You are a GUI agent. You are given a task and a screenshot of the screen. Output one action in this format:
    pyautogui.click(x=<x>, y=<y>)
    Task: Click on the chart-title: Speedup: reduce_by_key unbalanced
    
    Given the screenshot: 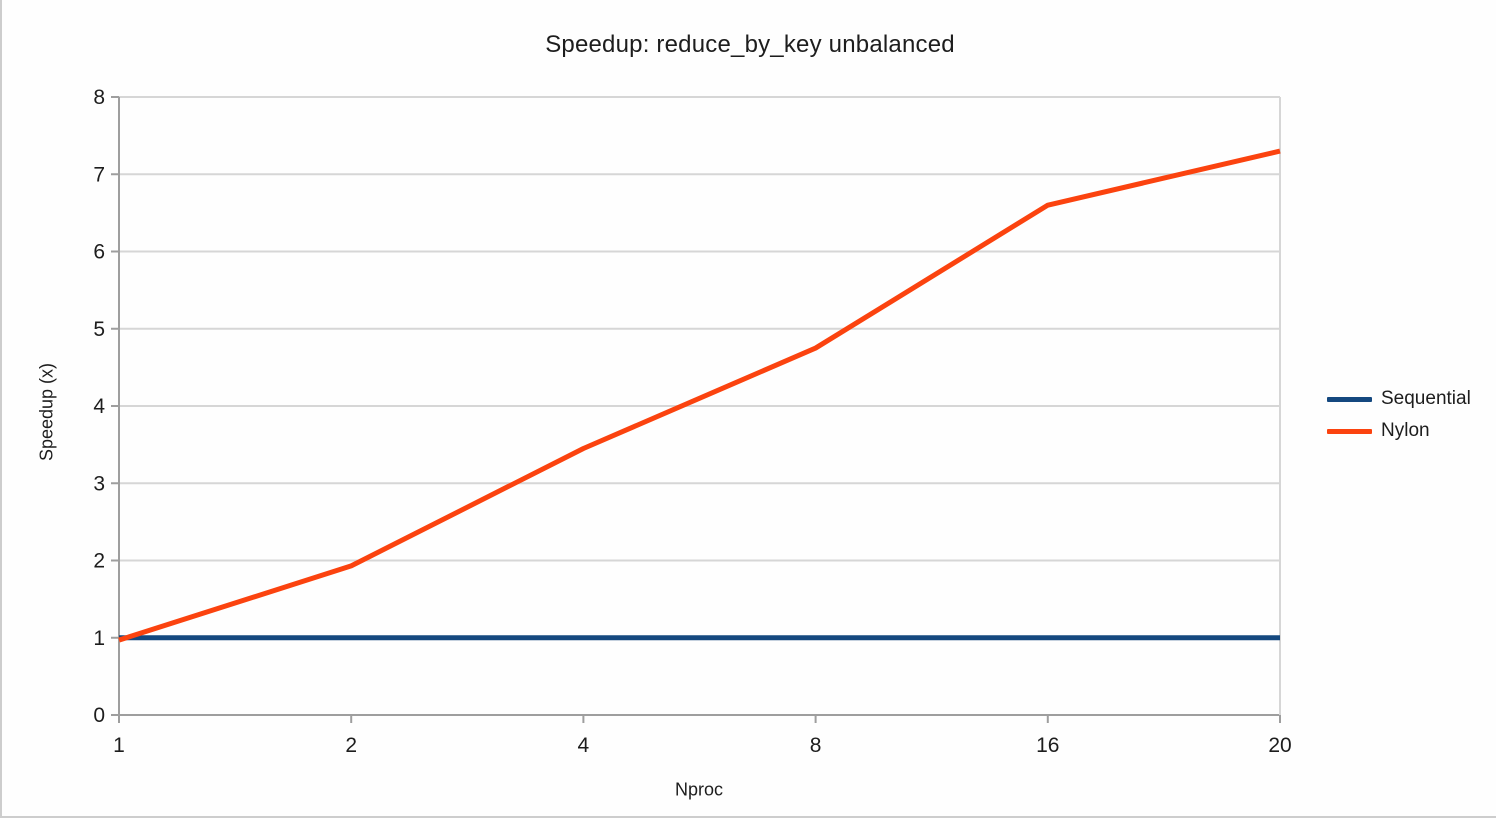 What is the action you would take?
    pyautogui.click(x=750, y=44)
    